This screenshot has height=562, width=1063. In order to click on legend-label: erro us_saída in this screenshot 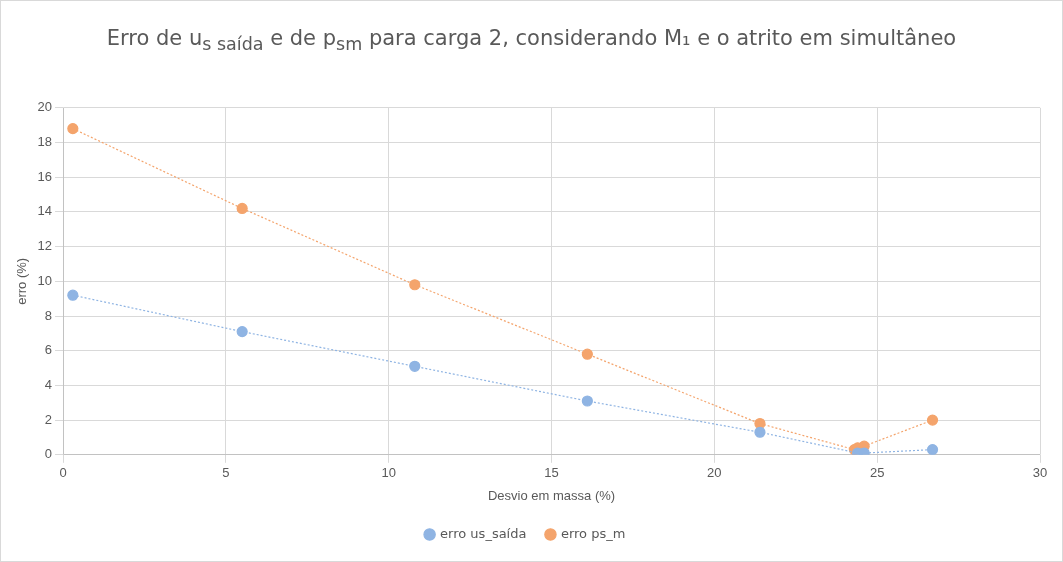, I will do `click(483, 533)`.